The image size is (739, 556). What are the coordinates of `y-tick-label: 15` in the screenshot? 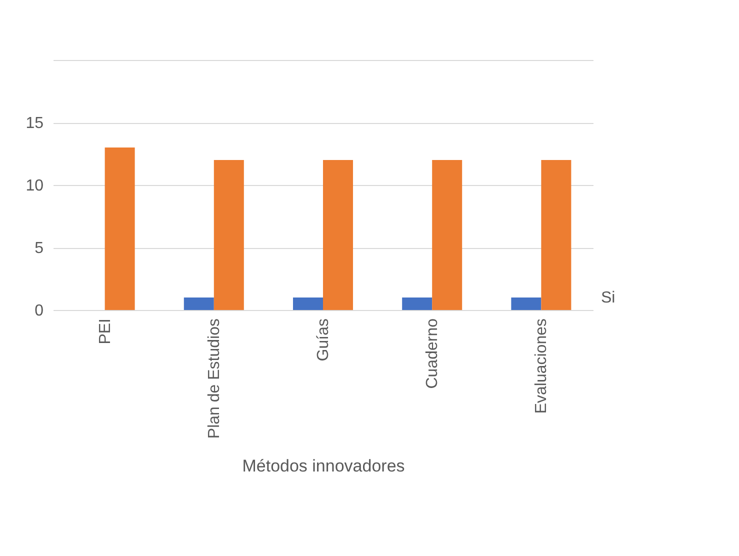 It's located at (35, 123).